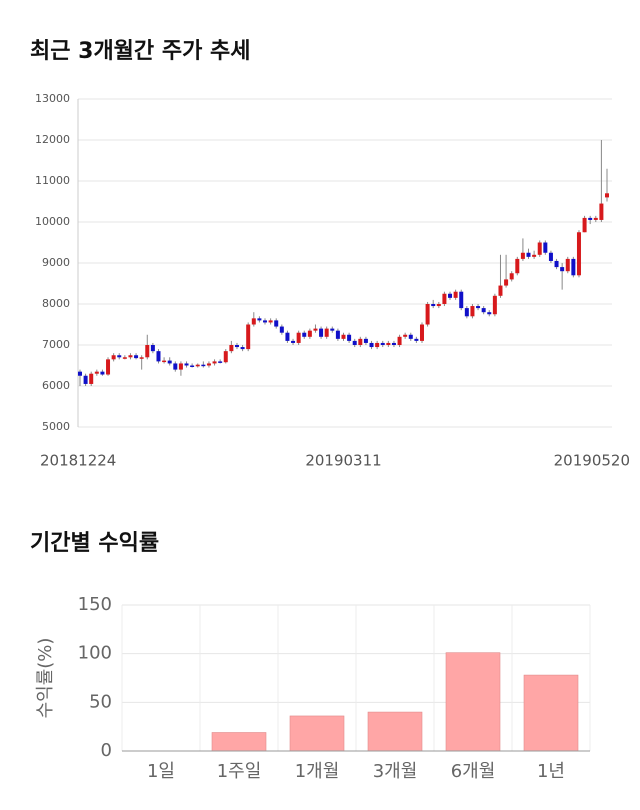 The height and width of the screenshot is (810, 640). What do you see at coordinates (56, 344) in the screenshot?
I see `y-tick-label: 7000` at bounding box center [56, 344].